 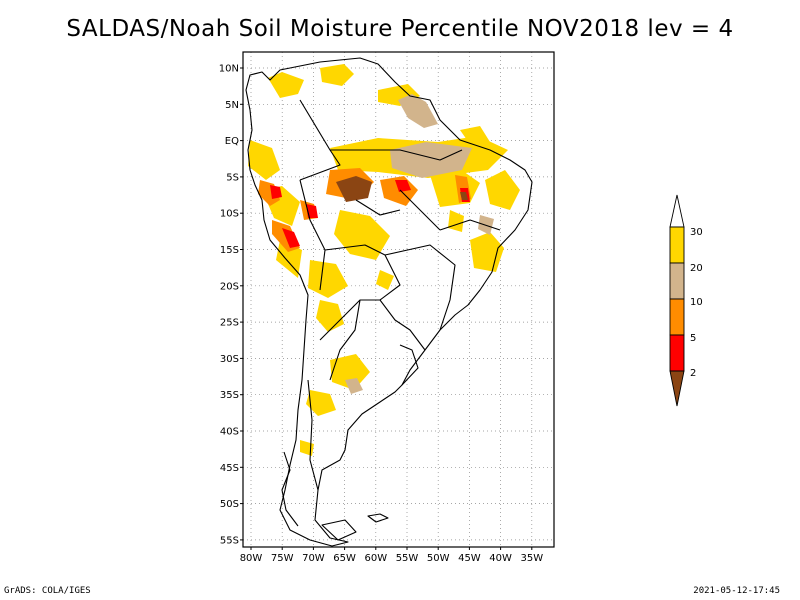 I want to click on lat-tick-label: 5N, so click(x=232, y=105).